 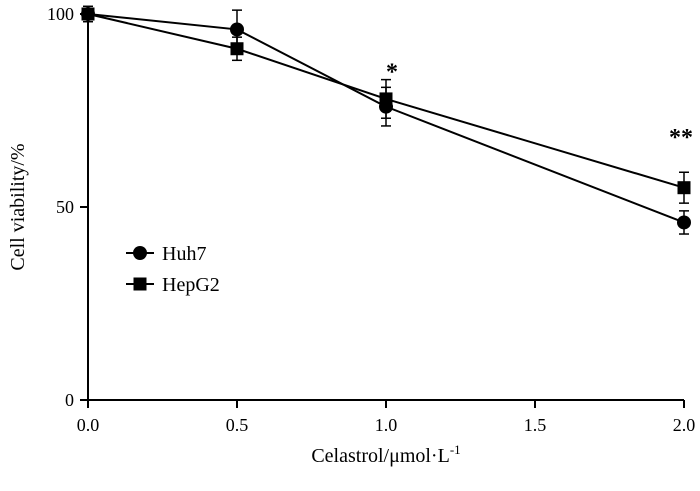 What do you see at coordinates (535, 425) in the screenshot?
I see `x-tick-label: 1.5` at bounding box center [535, 425].